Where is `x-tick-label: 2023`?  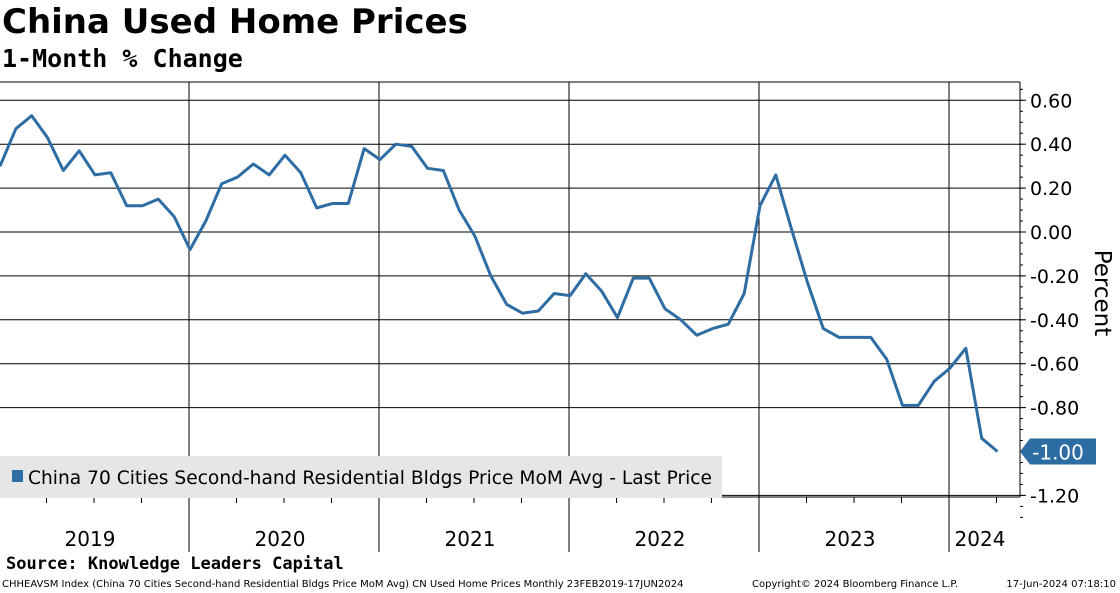 x-tick-label: 2023 is located at coordinates (850, 539).